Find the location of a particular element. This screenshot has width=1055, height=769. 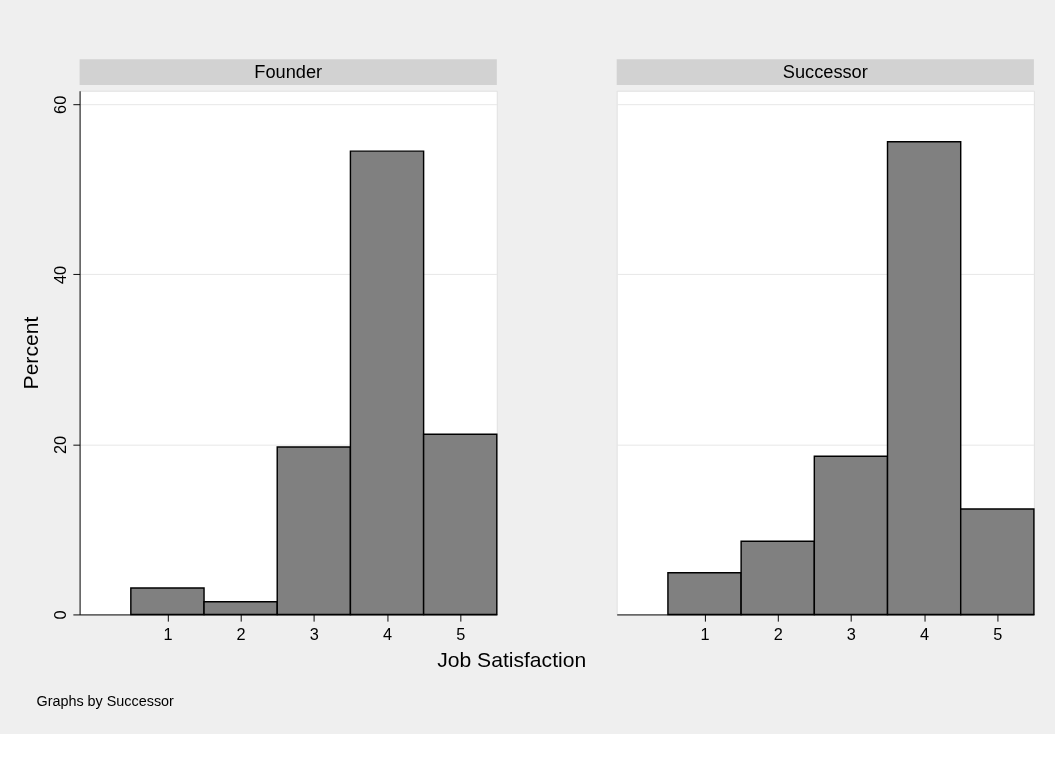

chart-title: Founder is located at coordinates (288, 72).